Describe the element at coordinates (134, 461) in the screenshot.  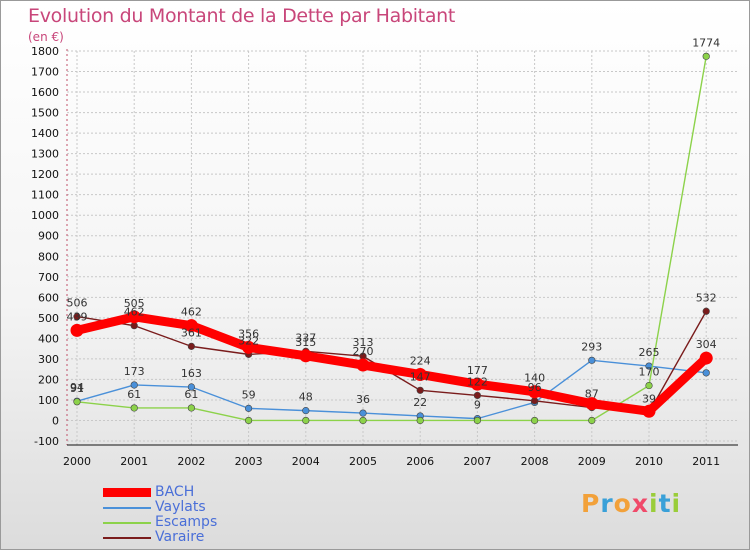
I see `x-tick-label: 2001` at that location.